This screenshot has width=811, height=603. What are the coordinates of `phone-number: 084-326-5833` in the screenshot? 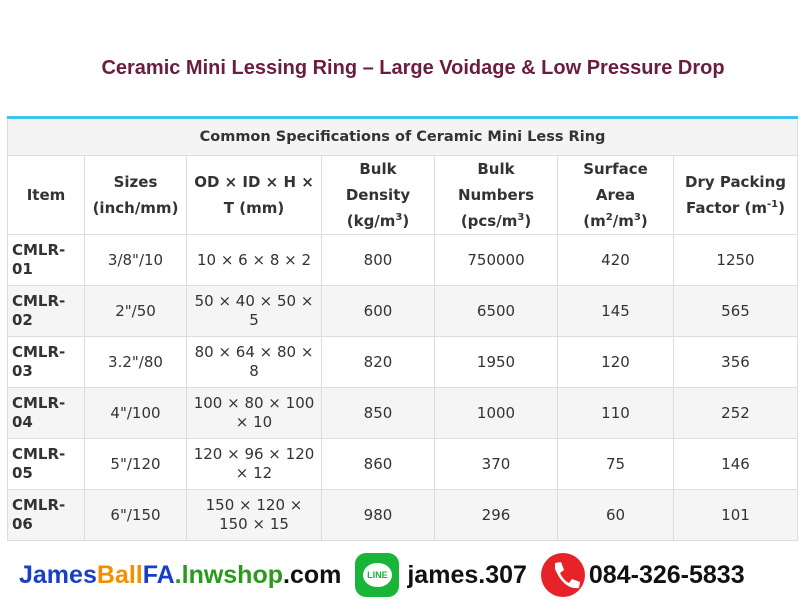 It's located at (666, 574).